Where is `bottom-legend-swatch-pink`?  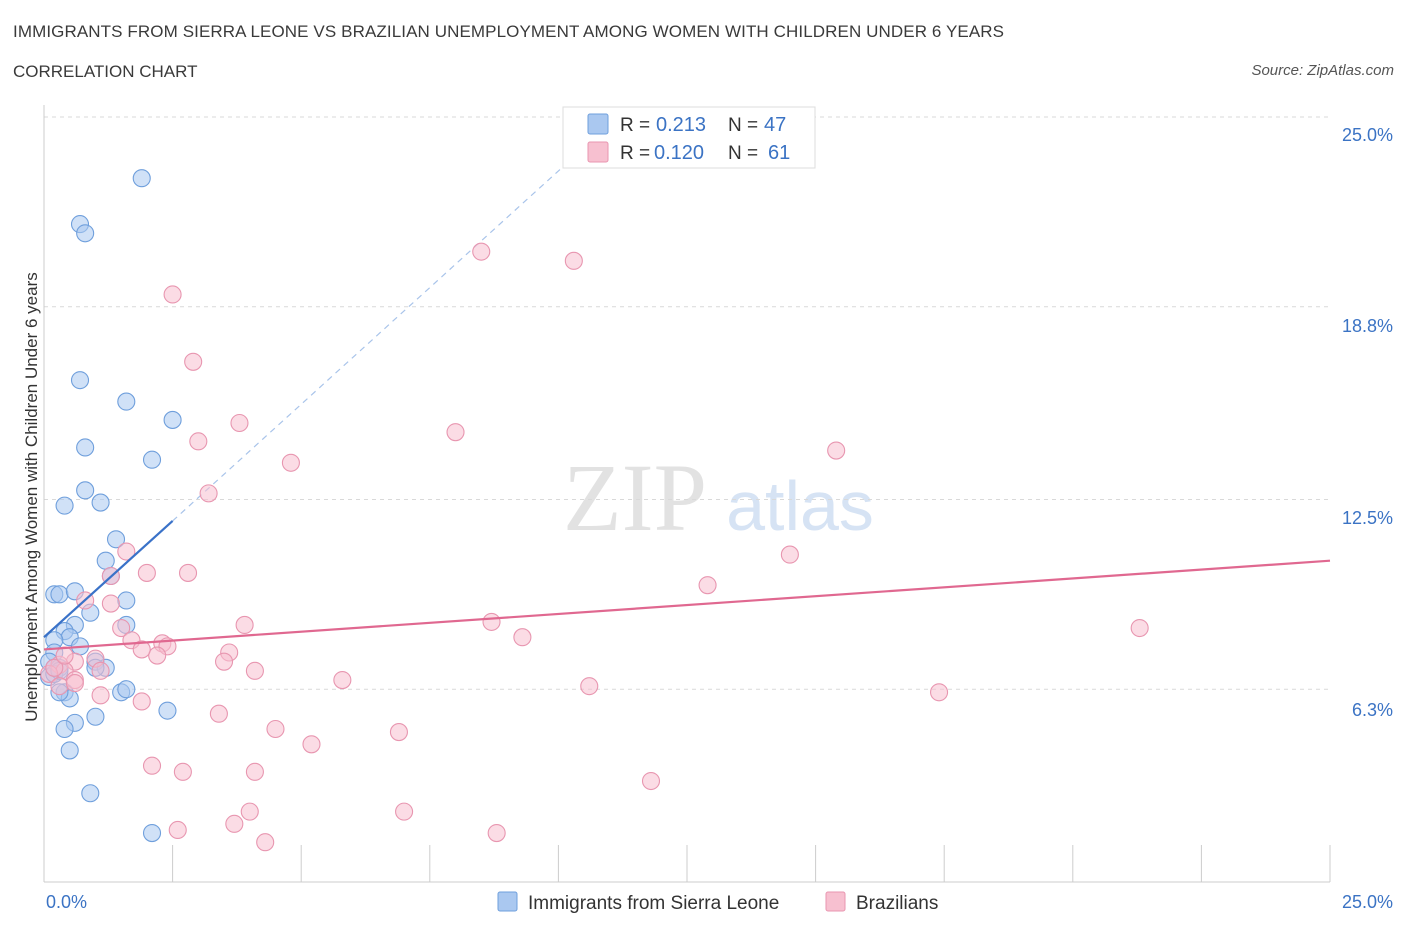
bottom-legend-swatch-pink is located at coordinates (835, 901).